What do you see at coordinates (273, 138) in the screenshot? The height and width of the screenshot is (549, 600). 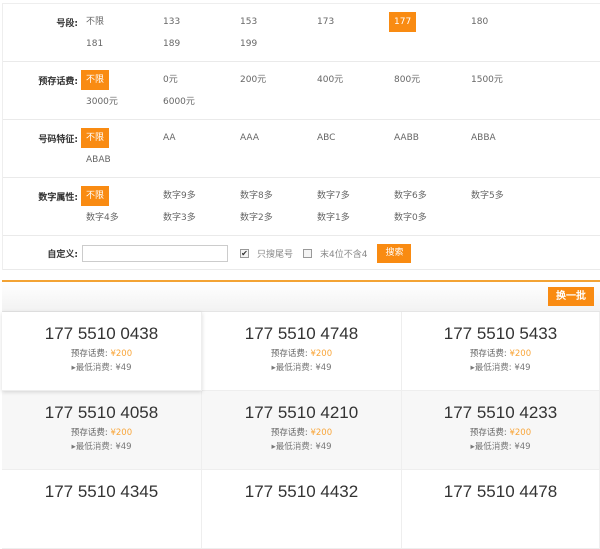 I see `filter-option-cell: AAA` at bounding box center [273, 138].